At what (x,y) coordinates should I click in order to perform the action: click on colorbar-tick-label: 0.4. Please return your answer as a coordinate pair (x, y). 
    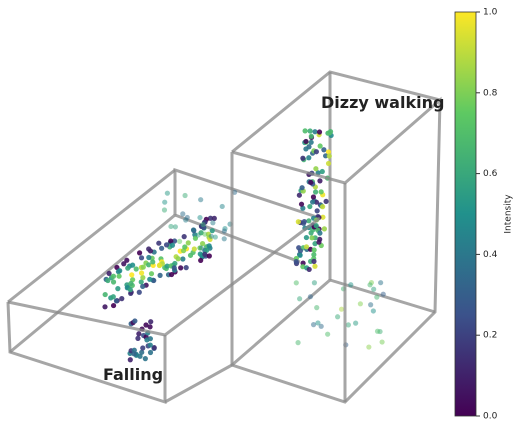
    Looking at the image, I should click on (490, 255).